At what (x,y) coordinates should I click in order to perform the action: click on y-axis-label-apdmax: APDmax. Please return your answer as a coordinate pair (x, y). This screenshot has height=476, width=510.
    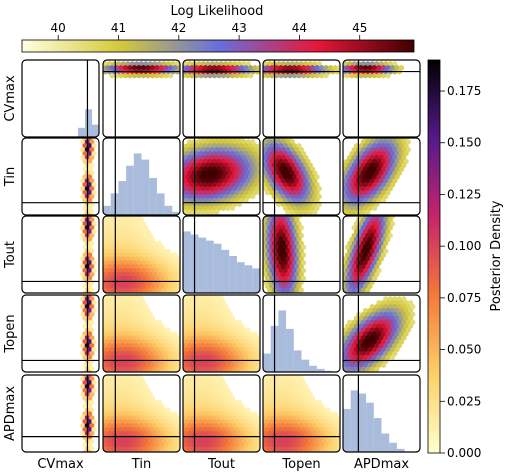
    Looking at the image, I should click on (10, 413).